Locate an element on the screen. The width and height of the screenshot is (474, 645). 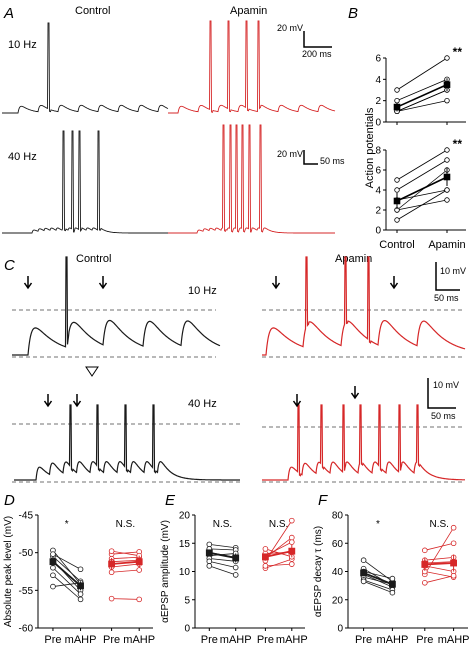
panel-a-40hz-control-trace is located at coordinates (85, 182).